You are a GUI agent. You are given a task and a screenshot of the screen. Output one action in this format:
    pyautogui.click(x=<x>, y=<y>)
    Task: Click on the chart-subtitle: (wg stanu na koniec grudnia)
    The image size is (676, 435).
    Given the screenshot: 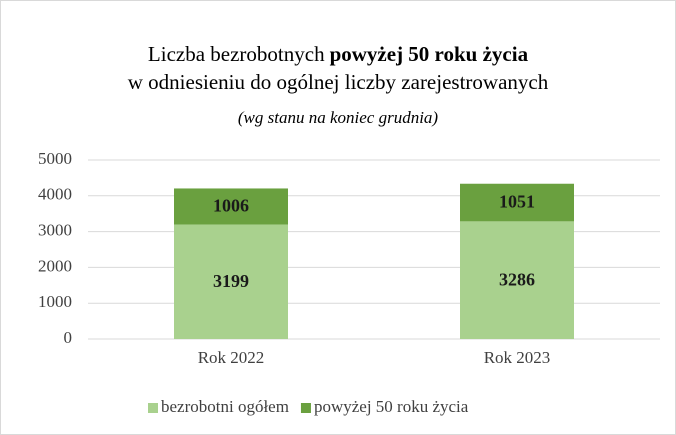 What is the action you would take?
    pyautogui.click(x=338, y=117)
    